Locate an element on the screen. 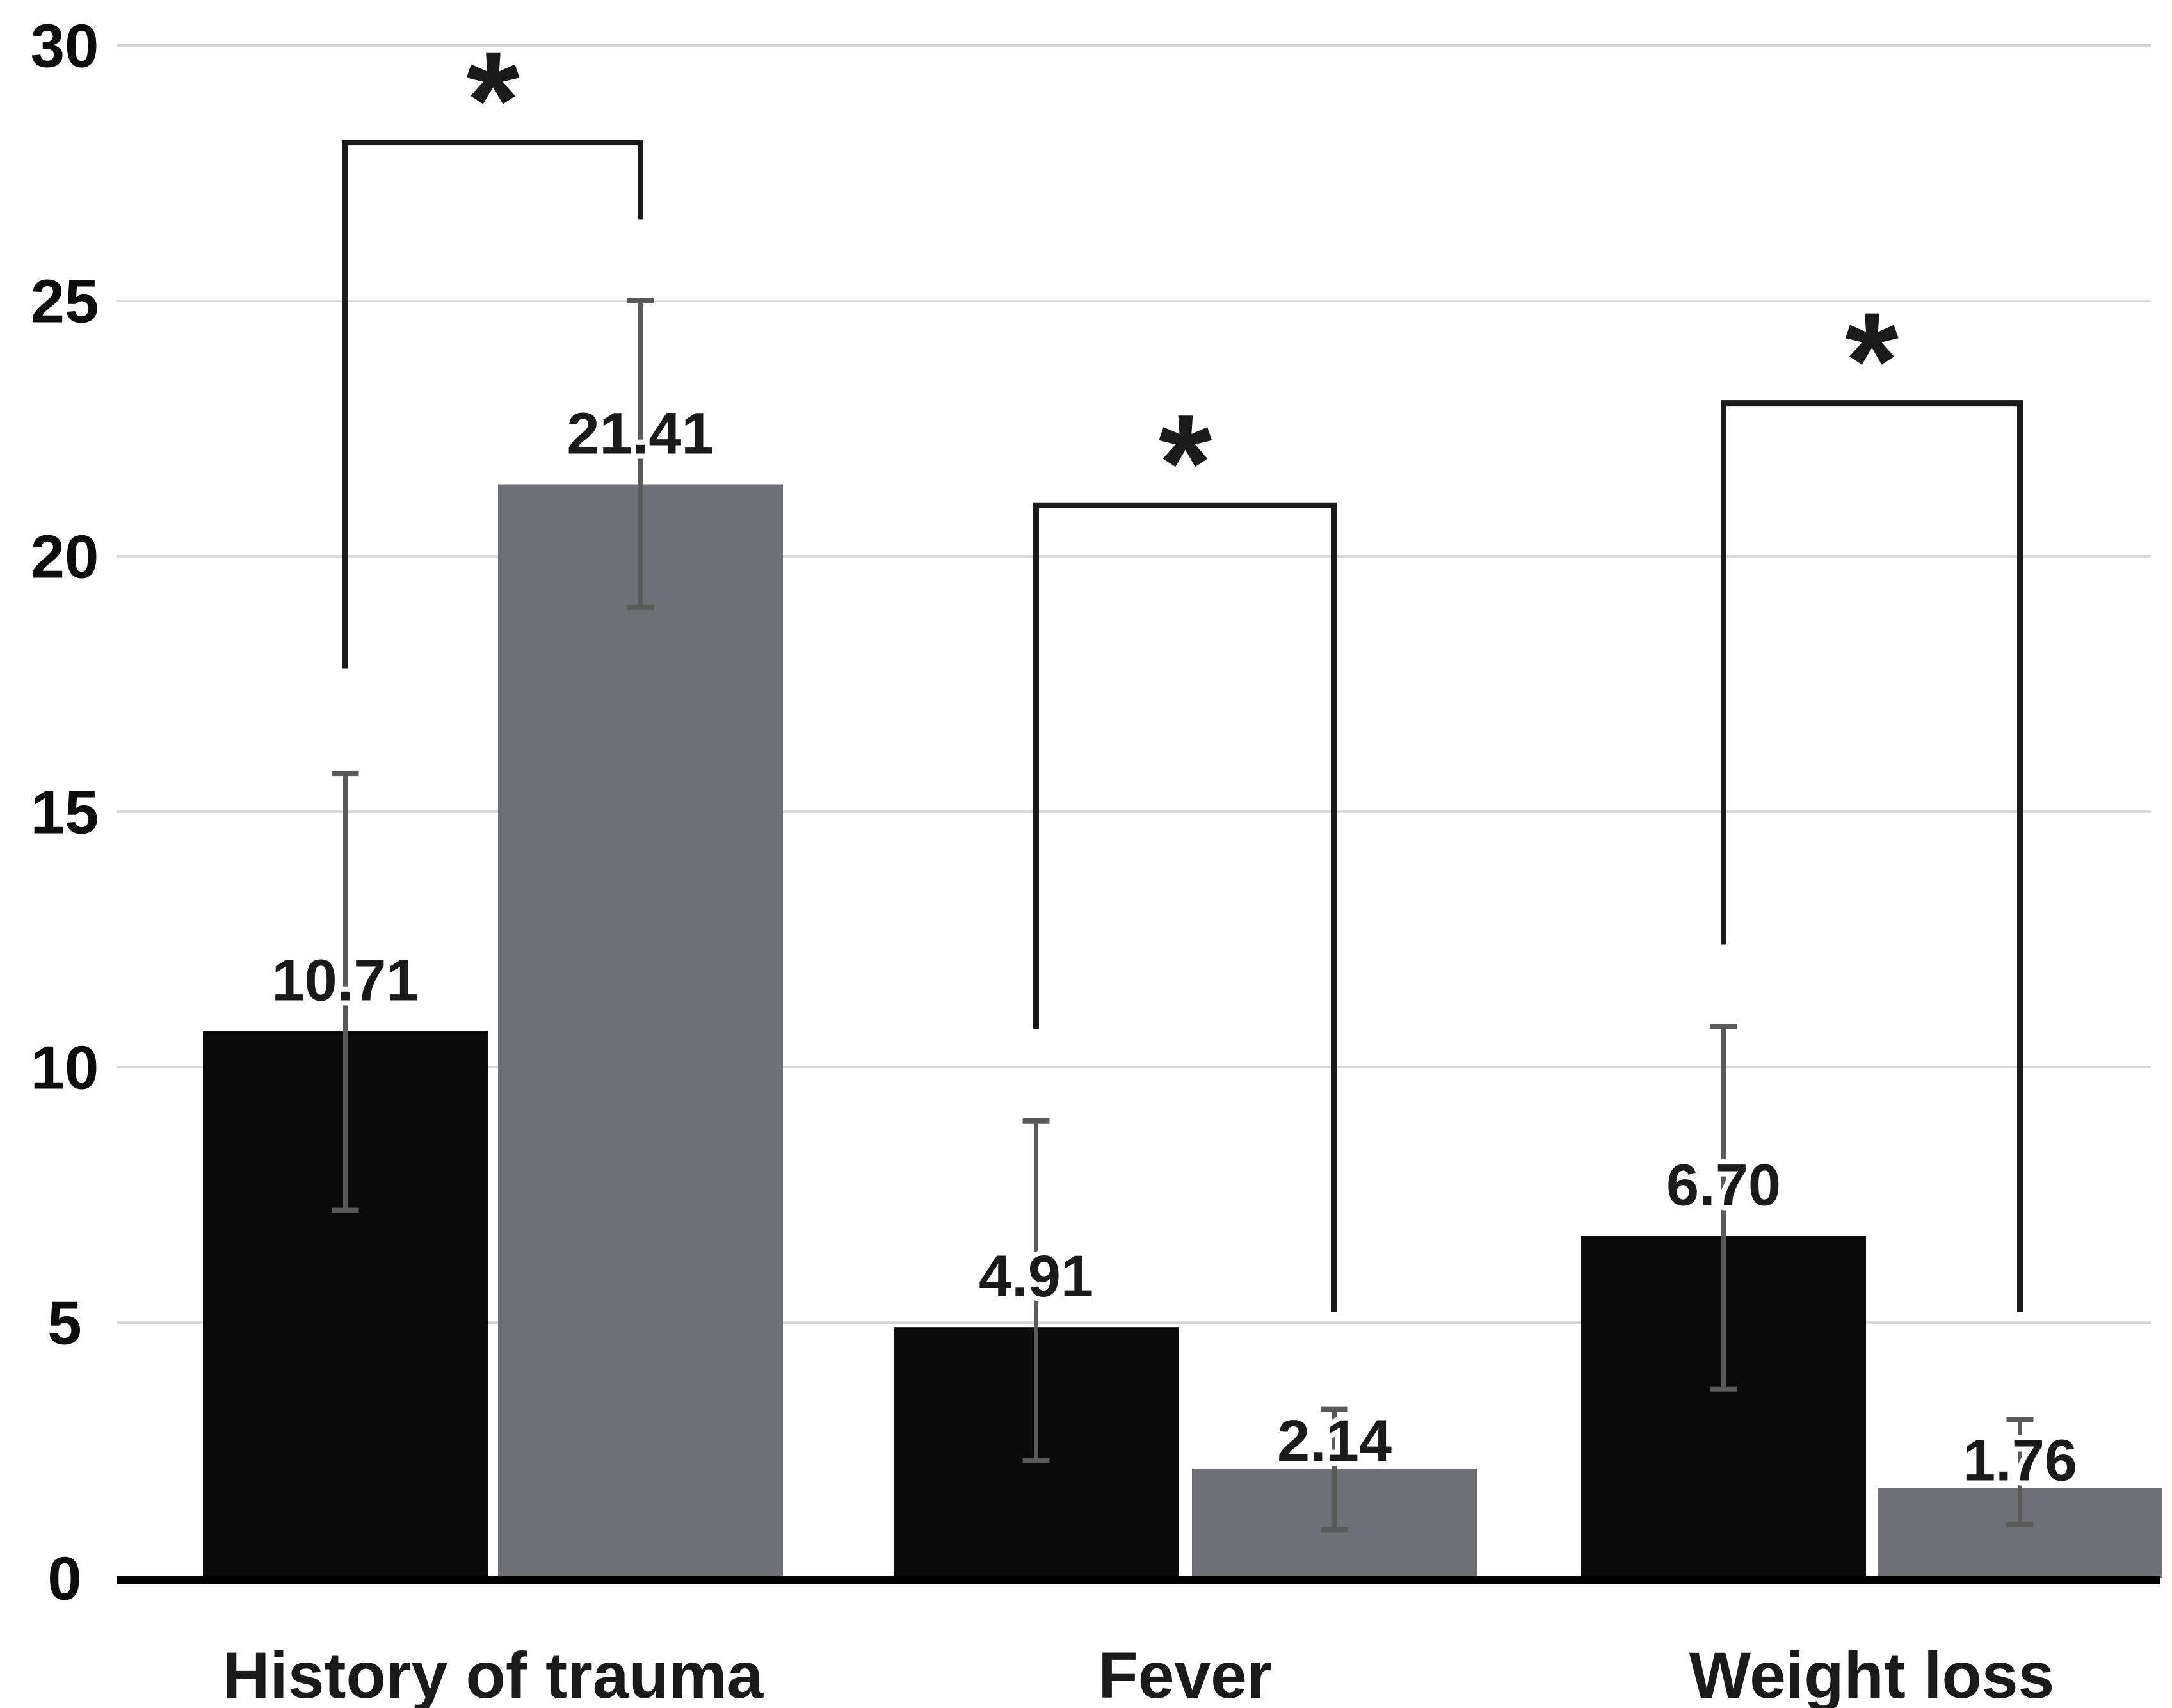 The image size is (2172, 1708). y-axis-tick-label: 15 is located at coordinates (65, 812).